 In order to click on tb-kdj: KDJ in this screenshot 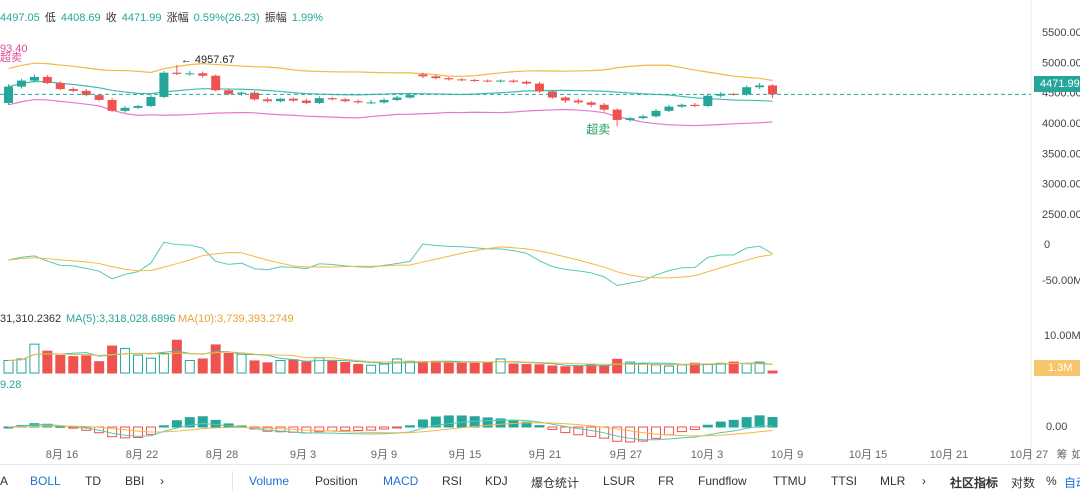, I will do `click(496, 481)`.